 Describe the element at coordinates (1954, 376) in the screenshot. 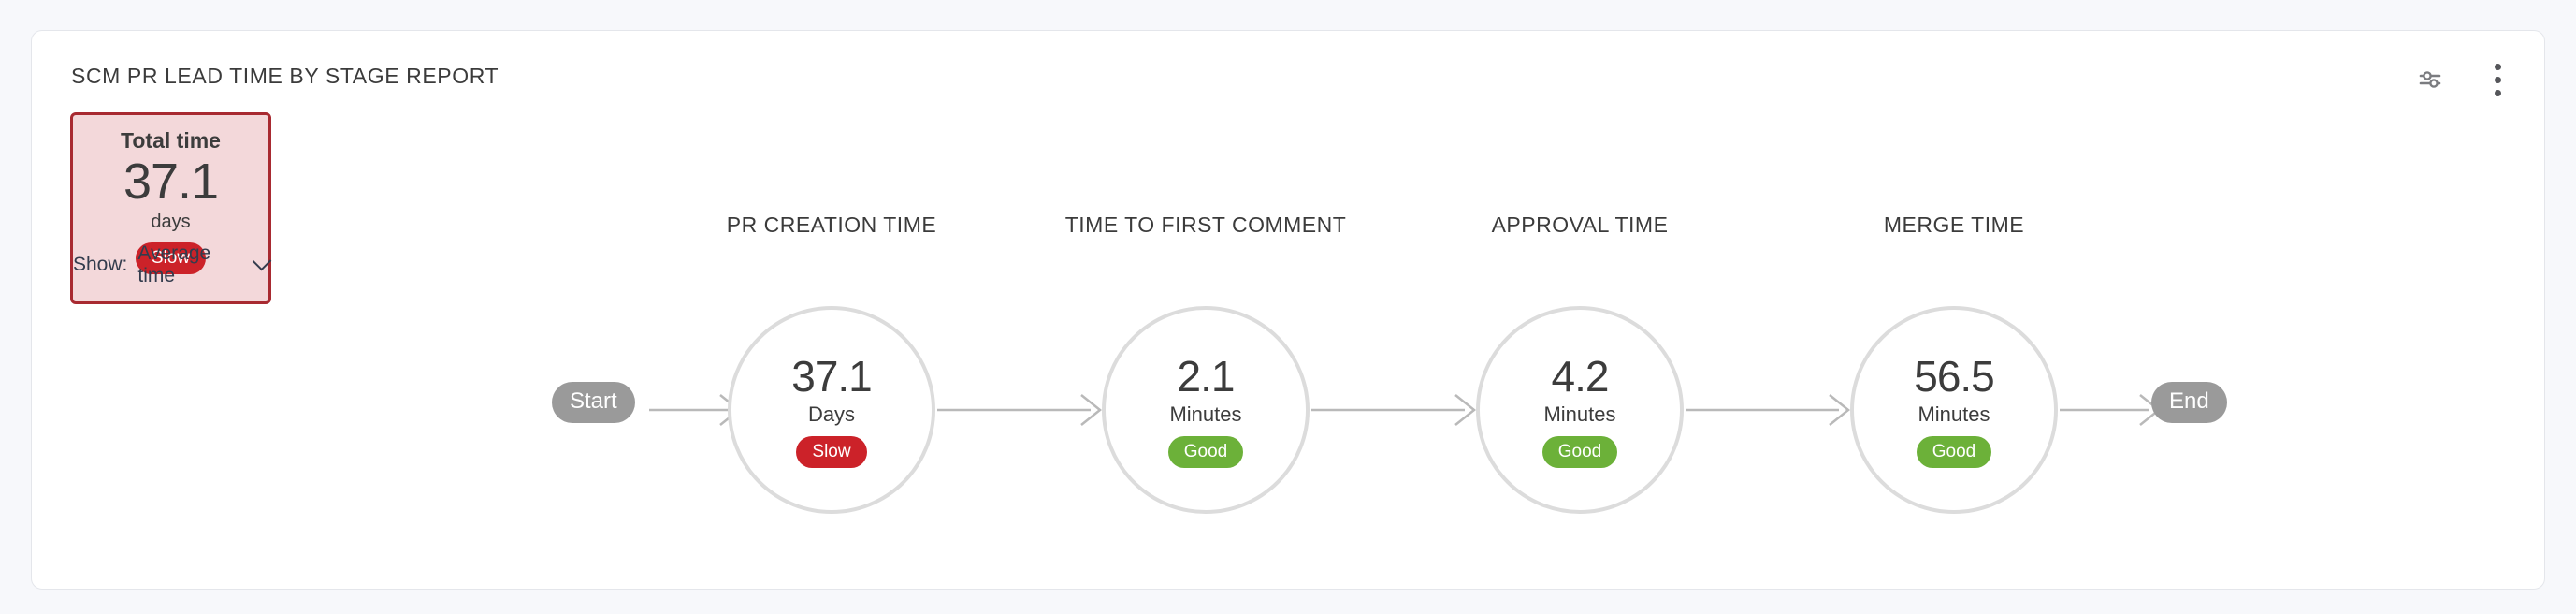

I see `stage-value: 56.5` at that location.